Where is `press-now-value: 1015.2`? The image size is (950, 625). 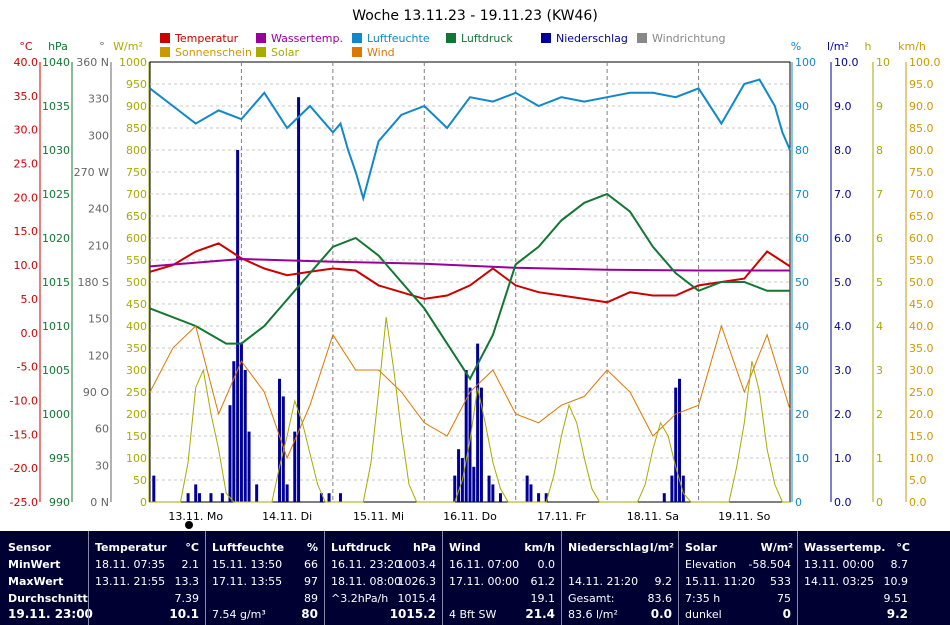 press-now-value: 1015.2 is located at coordinates (412, 614).